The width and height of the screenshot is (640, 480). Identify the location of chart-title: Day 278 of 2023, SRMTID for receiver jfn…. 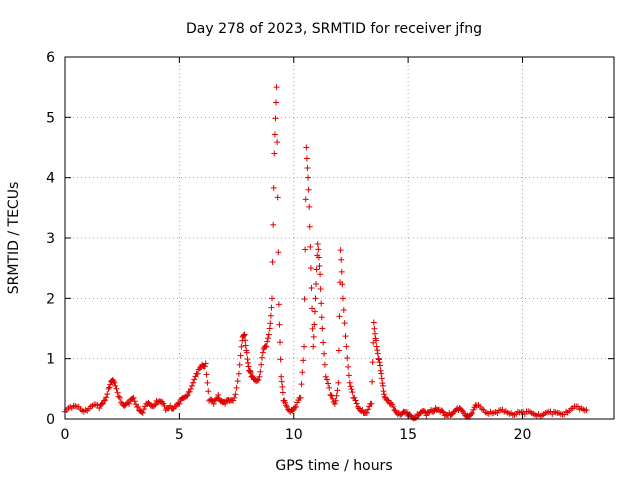
(334, 29).